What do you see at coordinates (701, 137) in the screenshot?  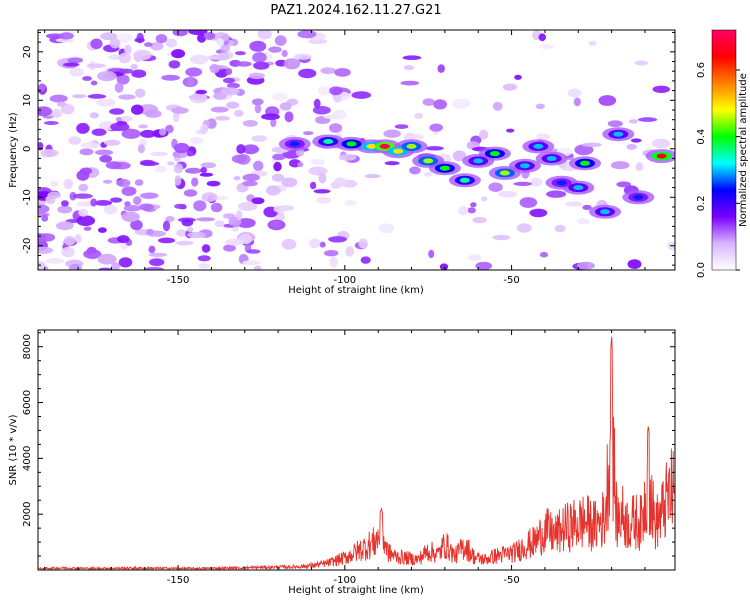 I see `colorbar-tick-label: 0.4` at bounding box center [701, 137].